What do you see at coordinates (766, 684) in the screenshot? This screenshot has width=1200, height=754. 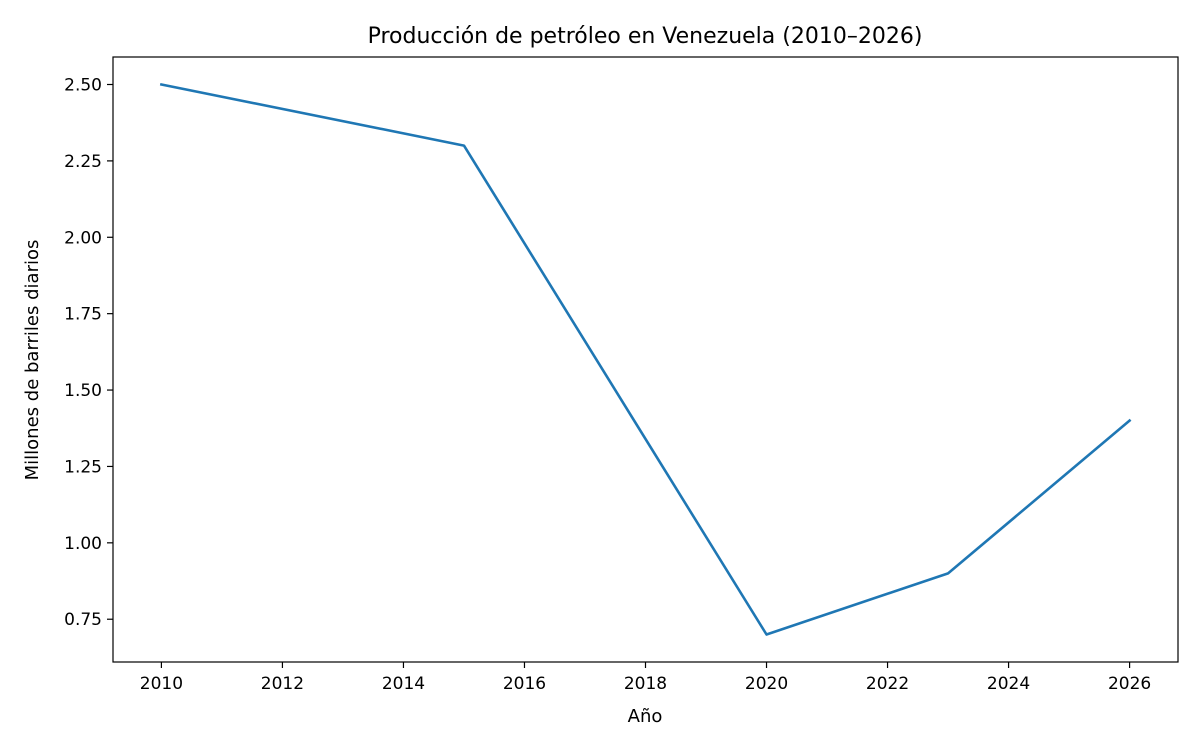 I see `x-tick-label: 2020` at bounding box center [766, 684].